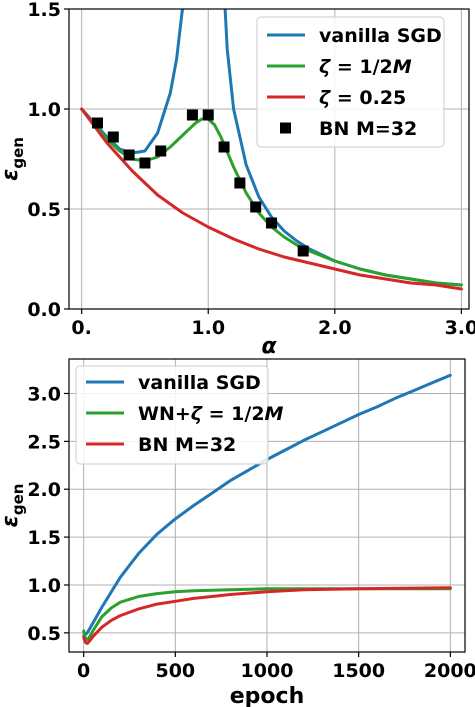 Image resolution: width=475 pixels, height=707 pixels. I want to click on tick-label-x: 2000, so click(449, 671).